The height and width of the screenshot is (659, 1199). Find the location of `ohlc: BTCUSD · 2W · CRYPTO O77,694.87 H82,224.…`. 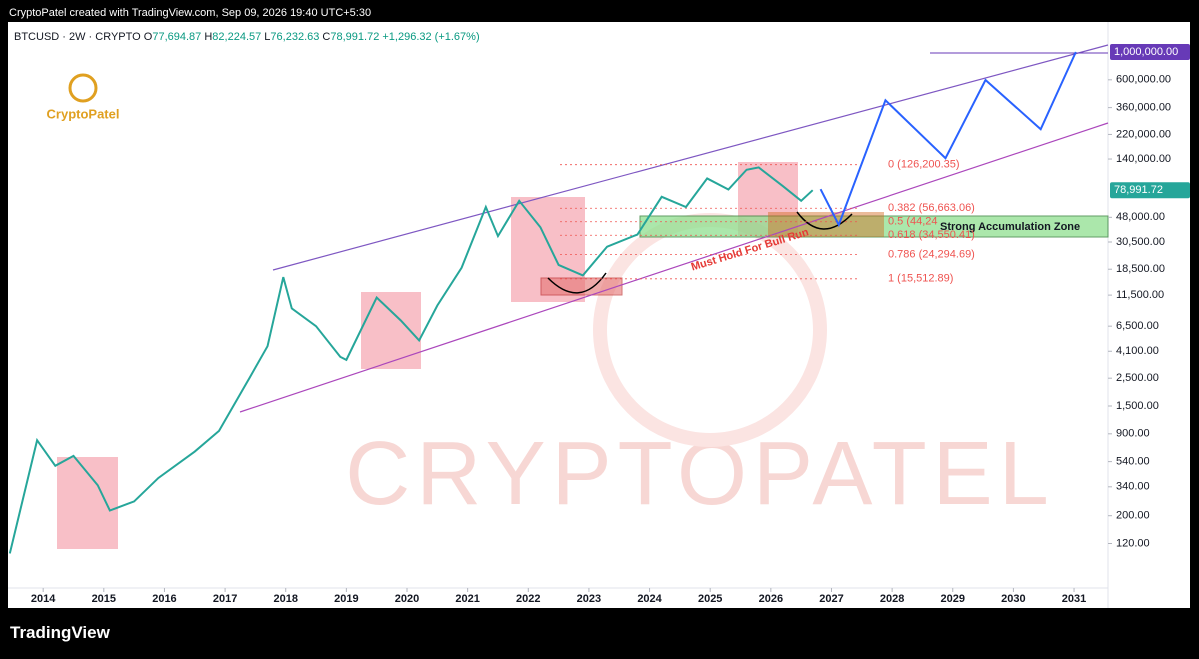

ohlc: BTCUSD · 2W · CRYPTO O77,694.87 H82,224.… is located at coordinates (247, 37).